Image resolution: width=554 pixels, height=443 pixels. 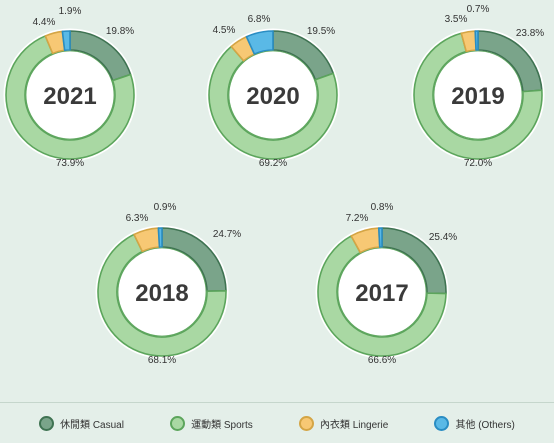 What do you see at coordinates (92, 425) in the screenshot?
I see `legend-label-casual: 休閒類 Casual` at bounding box center [92, 425].